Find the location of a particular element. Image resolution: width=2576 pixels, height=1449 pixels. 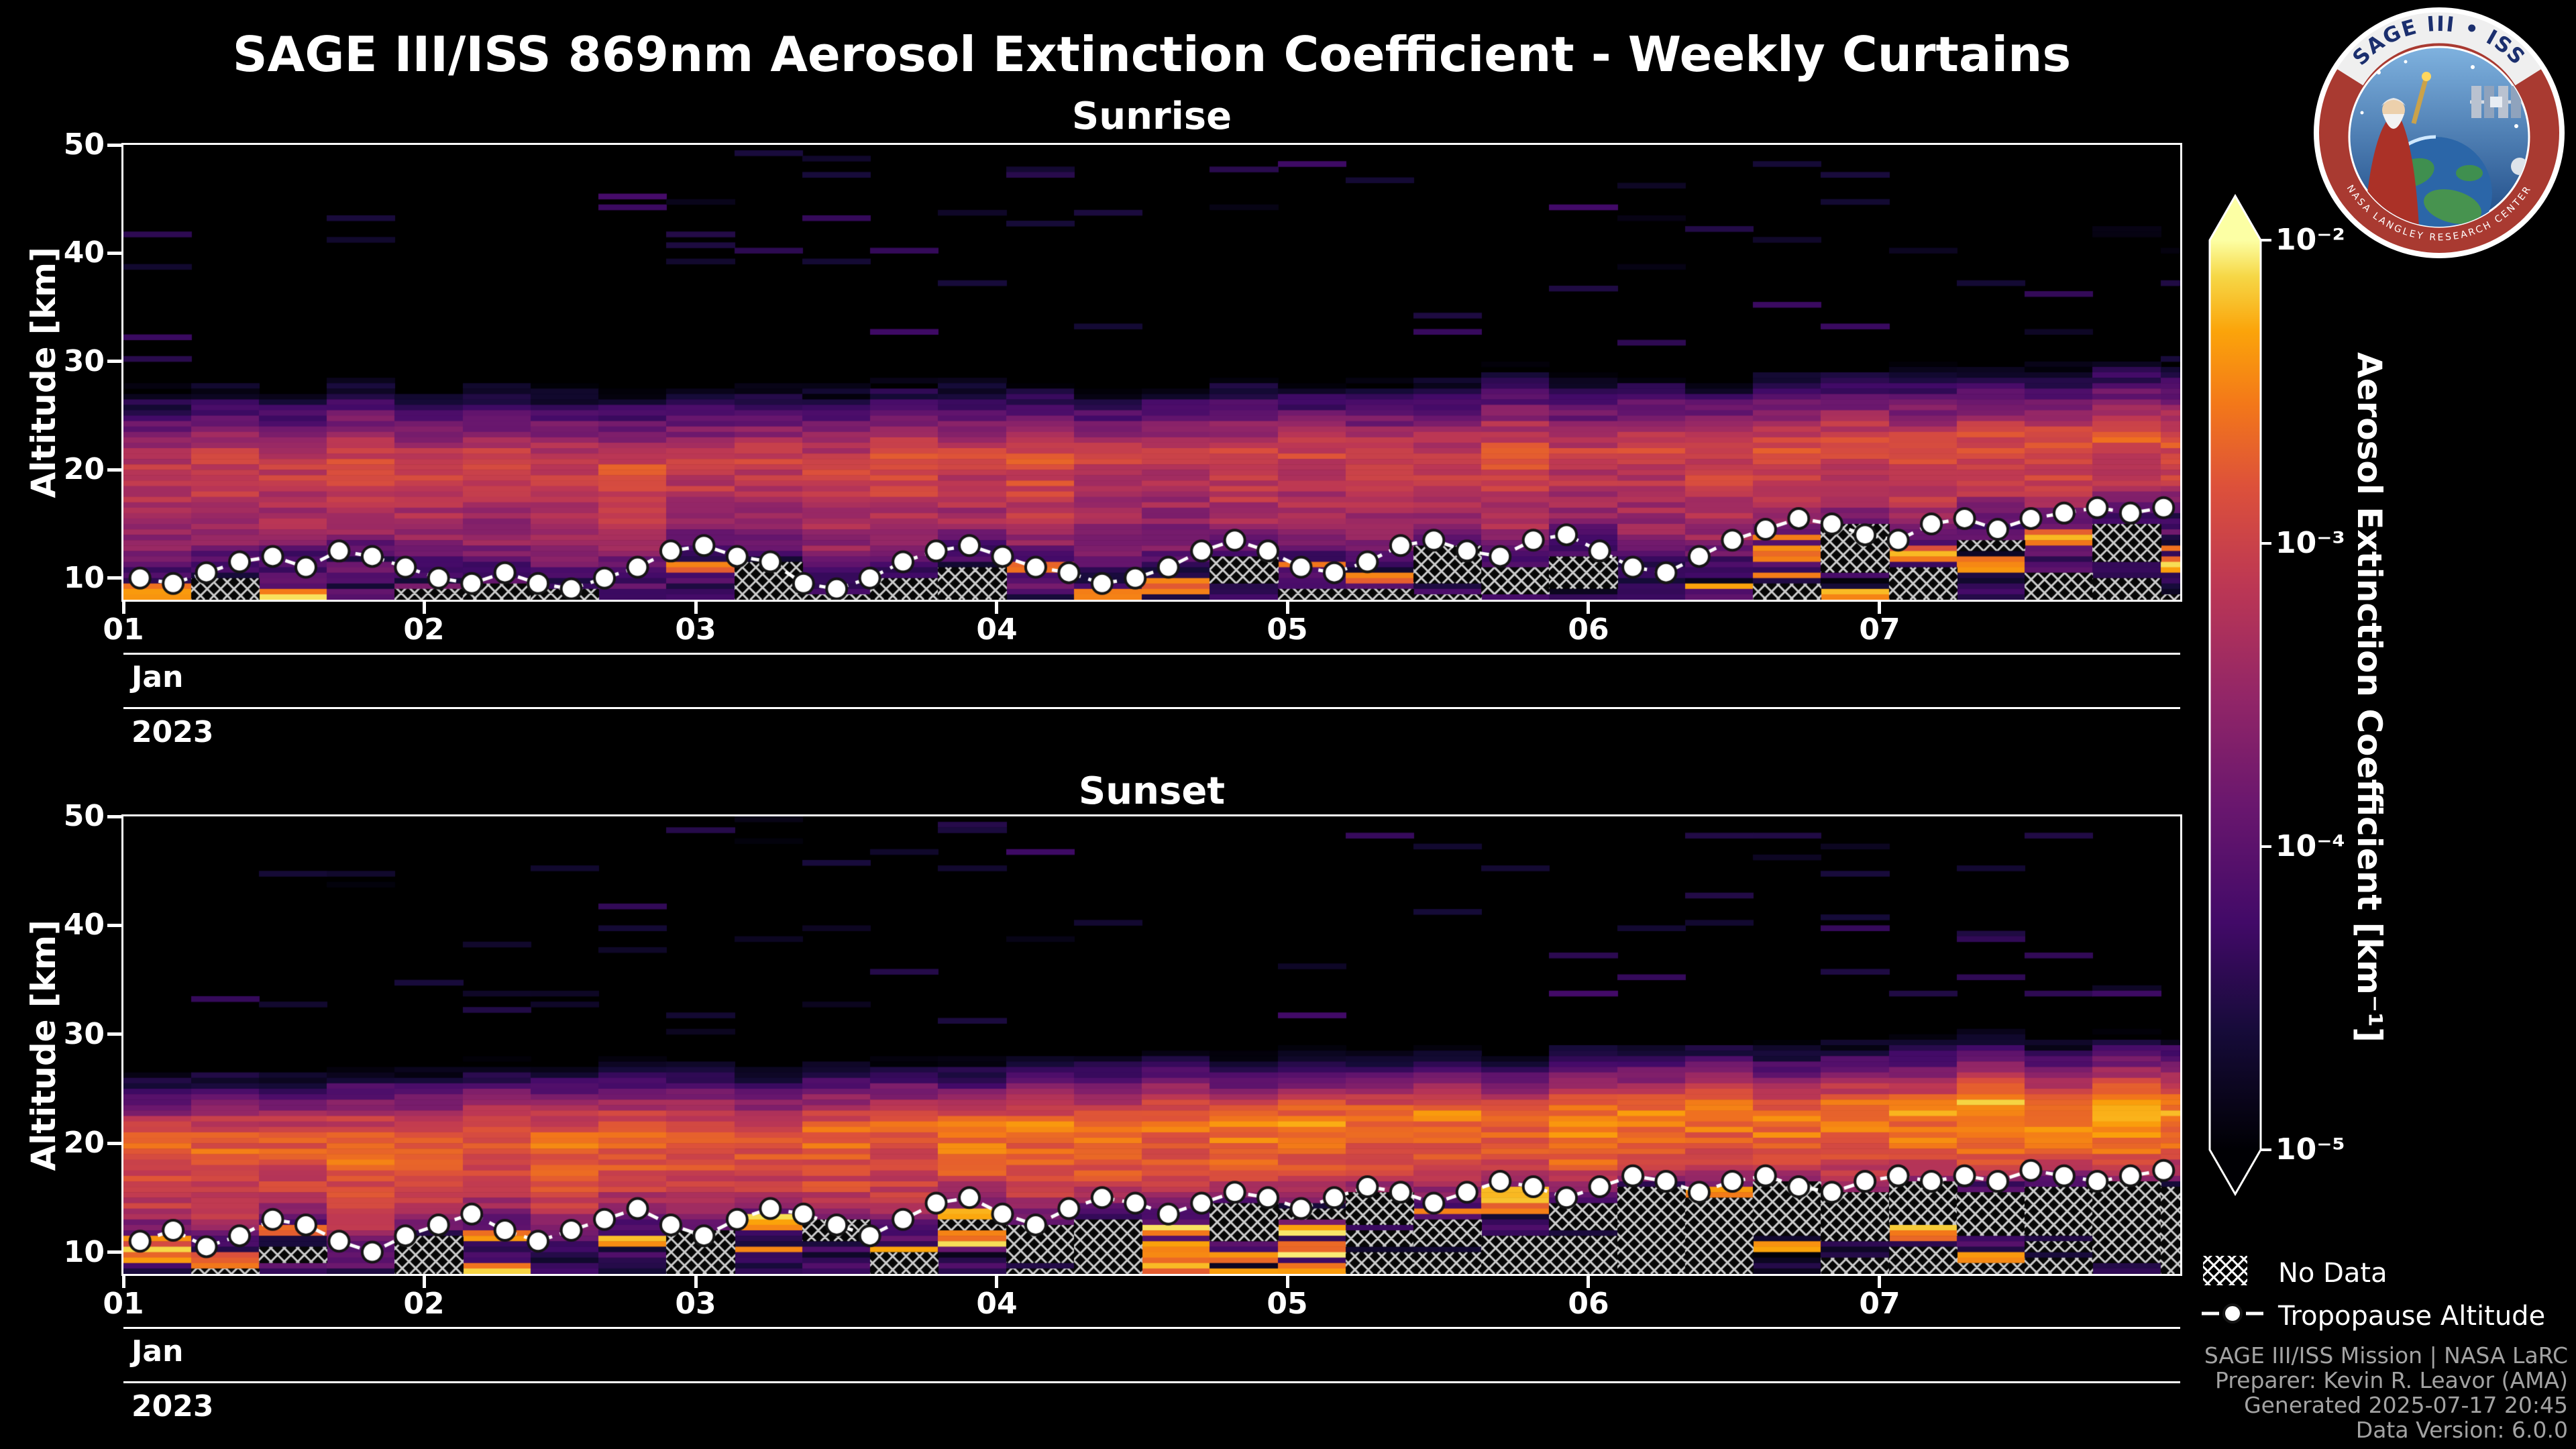

colorbar-tick-label: 10⁻² is located at coordinates (2310, 240).